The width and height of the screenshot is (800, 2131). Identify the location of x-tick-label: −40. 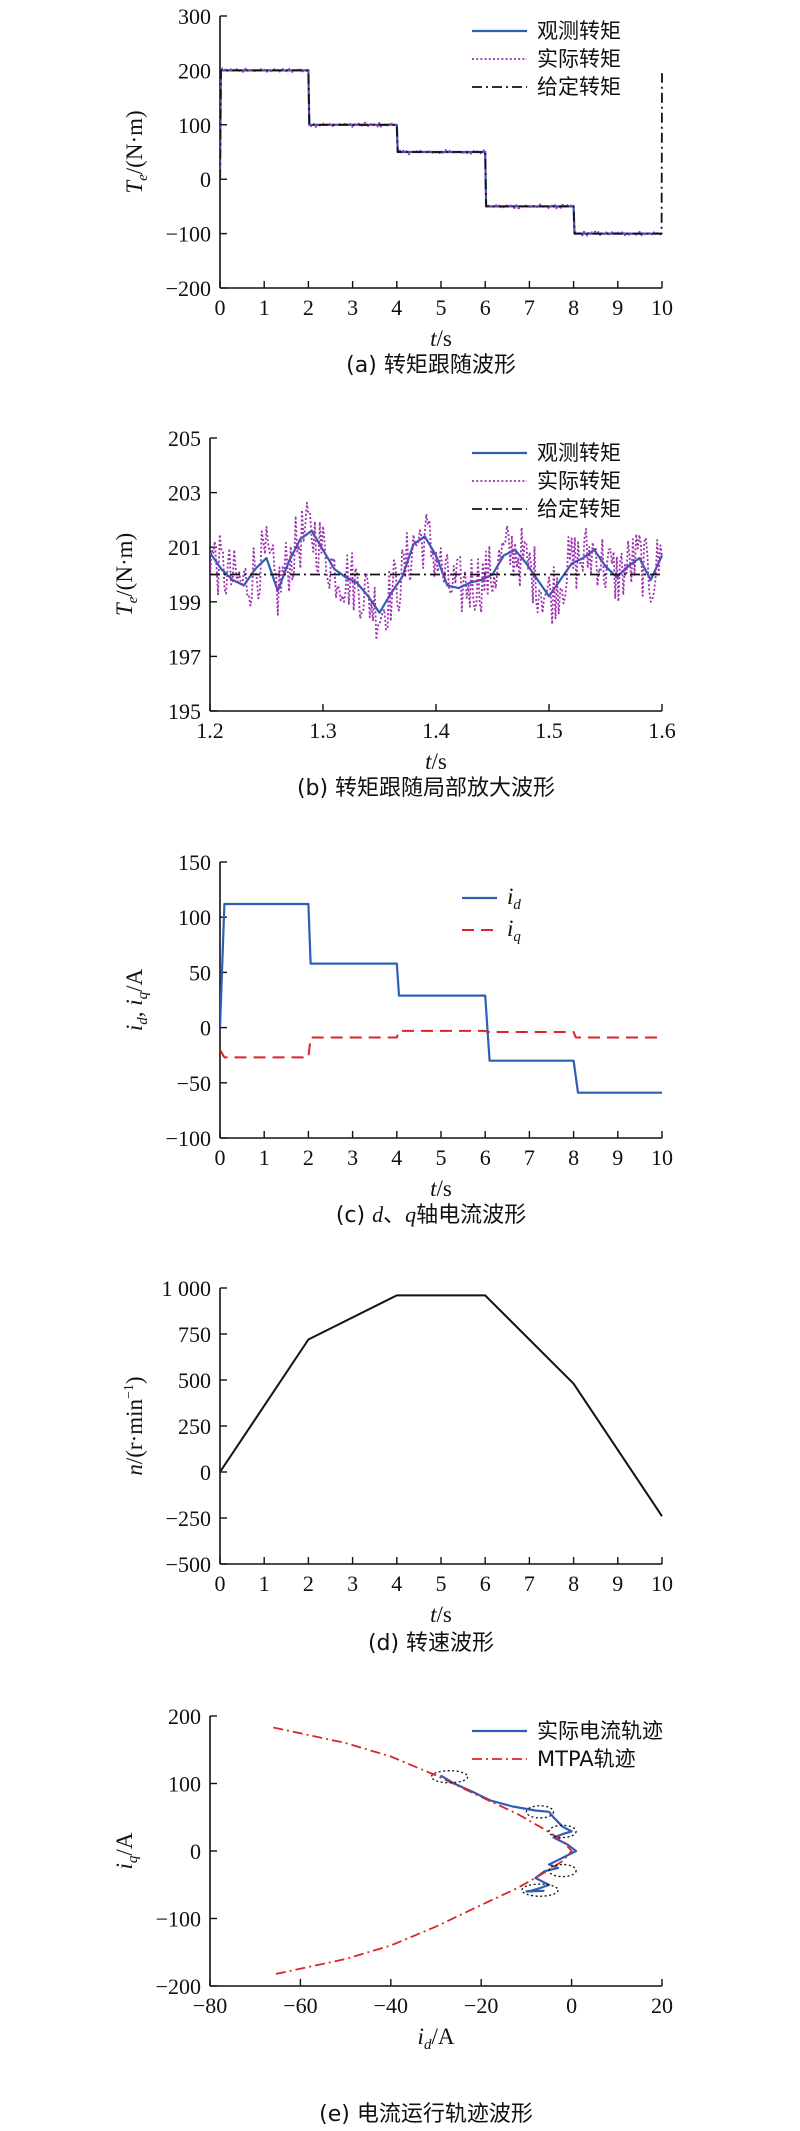
(391, 2005).